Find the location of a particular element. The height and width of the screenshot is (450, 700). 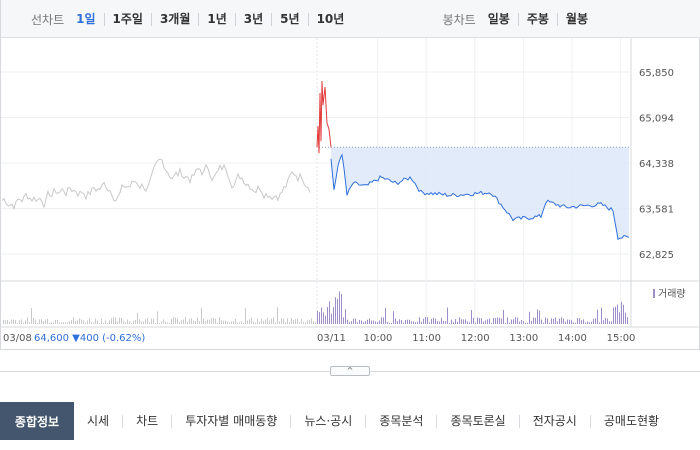

prev-day-date: 03/08 is located at coordinates (17, 338).